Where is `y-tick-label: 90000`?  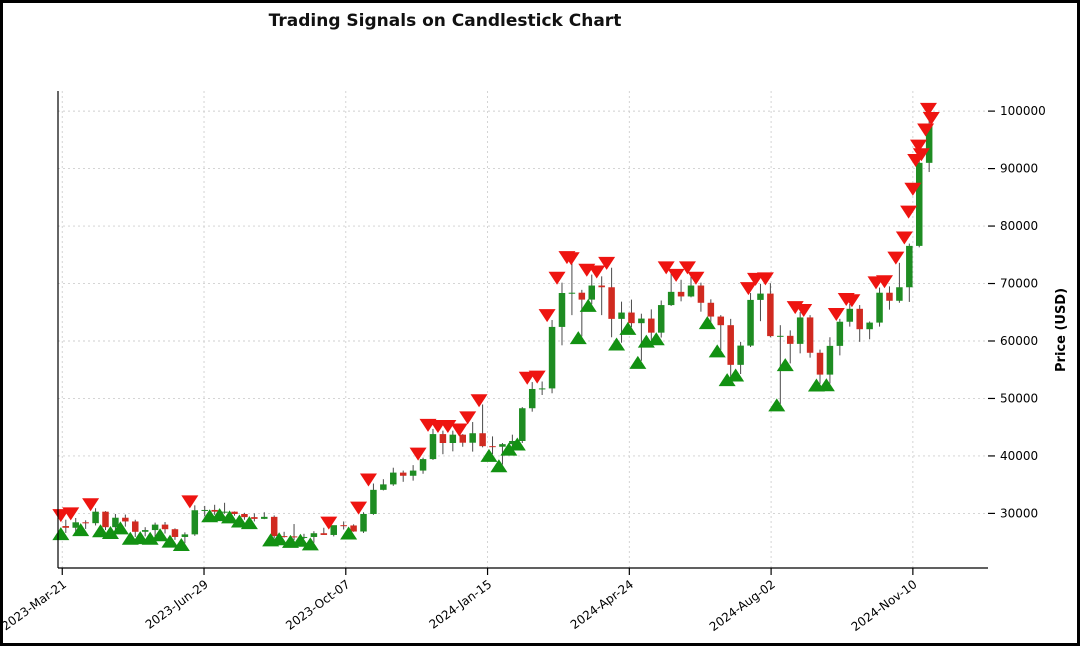 y-tick-label: 90000 is located at coordinates (1019, 169).